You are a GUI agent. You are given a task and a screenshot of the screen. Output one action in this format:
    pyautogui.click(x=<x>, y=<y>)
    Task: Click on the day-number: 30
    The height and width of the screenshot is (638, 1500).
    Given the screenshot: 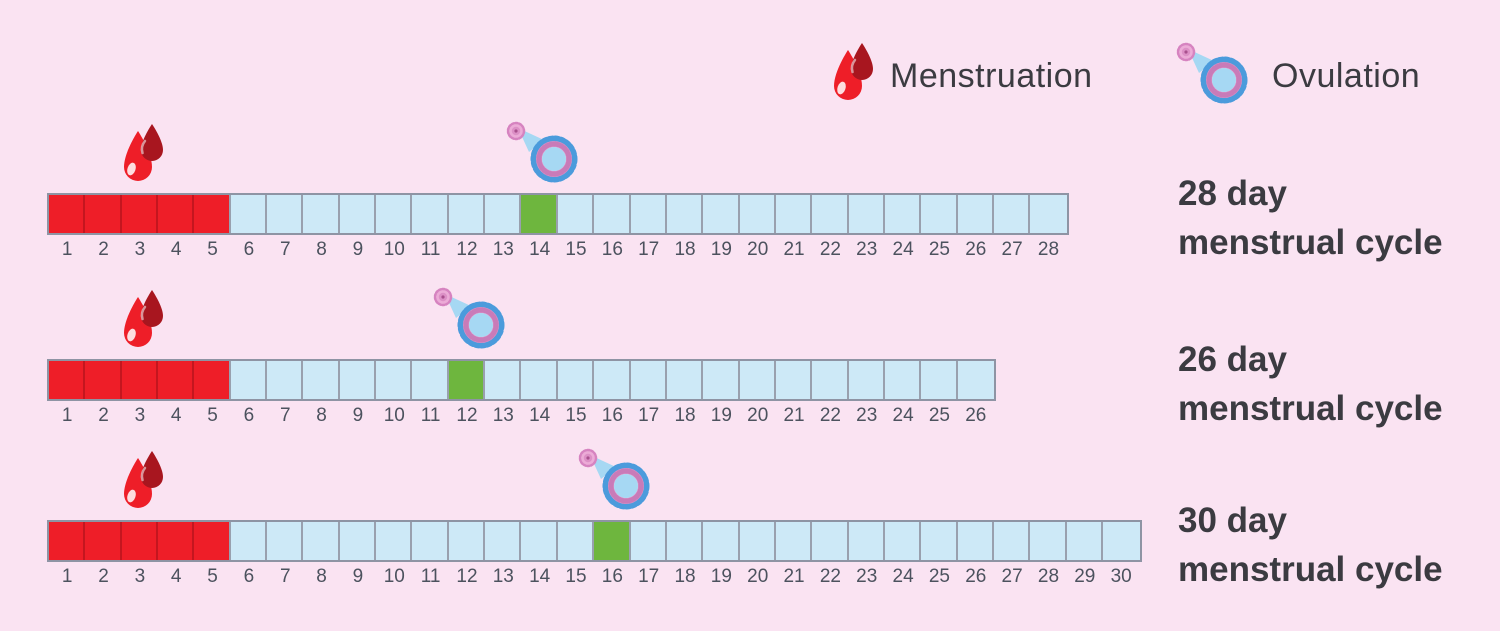 What is the action you would take?
    pyautogui.click(x=1121, y=576)
    